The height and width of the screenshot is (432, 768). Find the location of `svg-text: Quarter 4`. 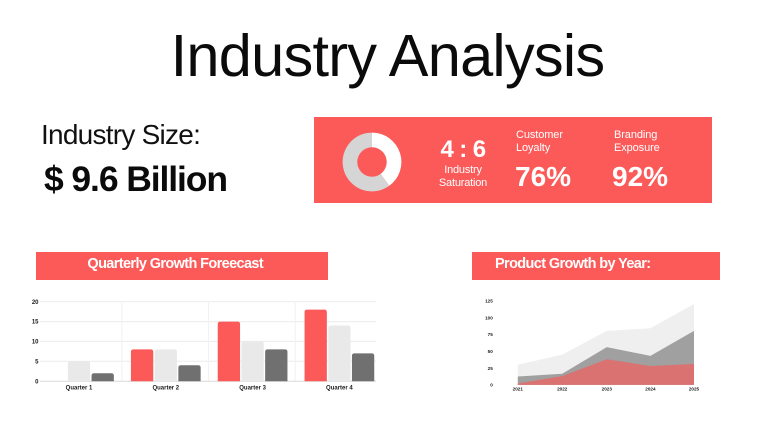

svg-text: Quarter 4 is located at coordinates (339, 388).